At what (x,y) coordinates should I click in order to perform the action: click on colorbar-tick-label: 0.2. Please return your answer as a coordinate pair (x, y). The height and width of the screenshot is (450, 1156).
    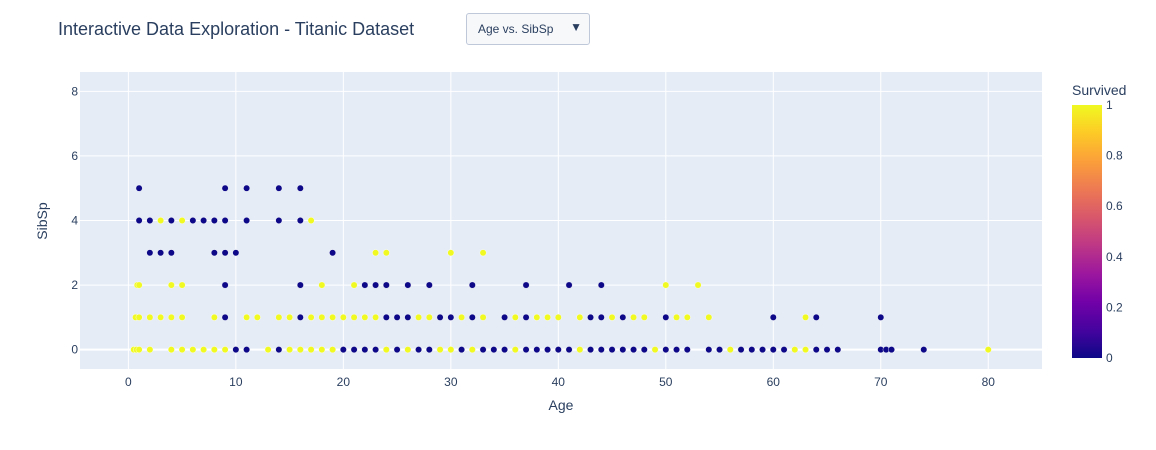
    Looking at the image, I should click on (1114, 307).